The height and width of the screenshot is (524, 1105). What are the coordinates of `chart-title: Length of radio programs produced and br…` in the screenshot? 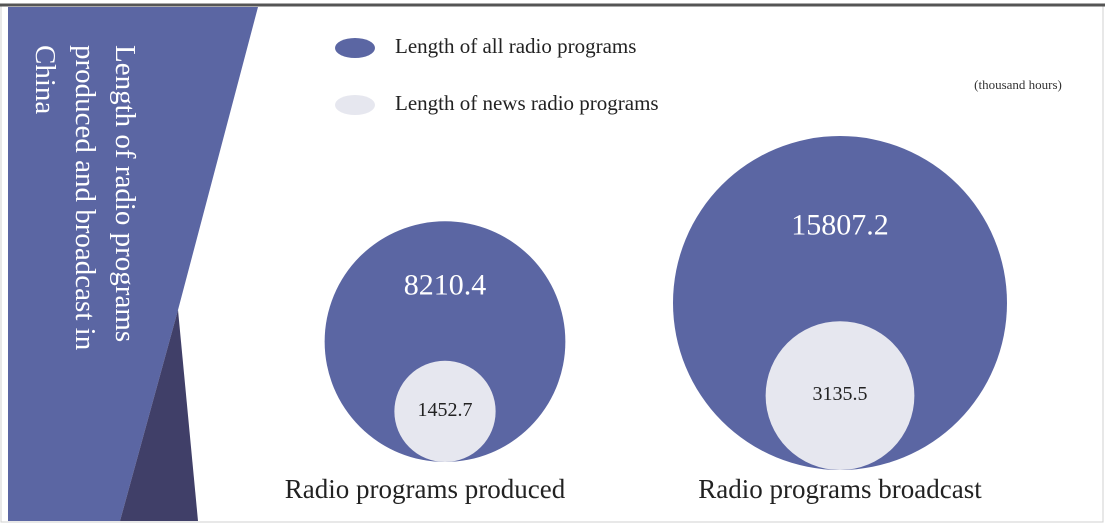 It's located at (85, 198).